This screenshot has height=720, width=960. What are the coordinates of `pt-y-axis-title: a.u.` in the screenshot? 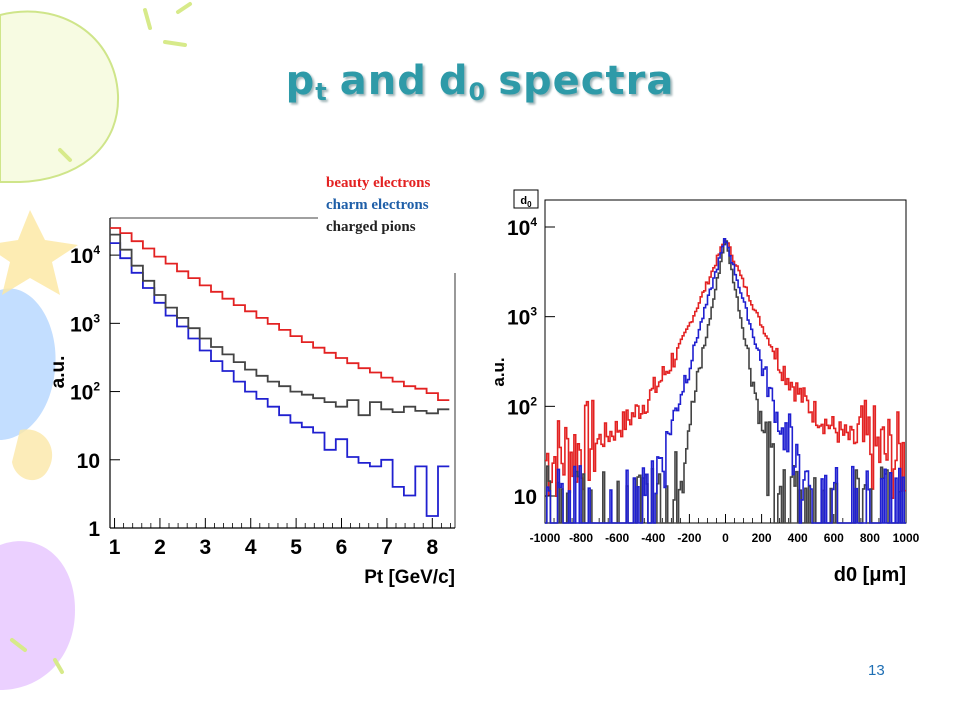 It's located at (58, 372).